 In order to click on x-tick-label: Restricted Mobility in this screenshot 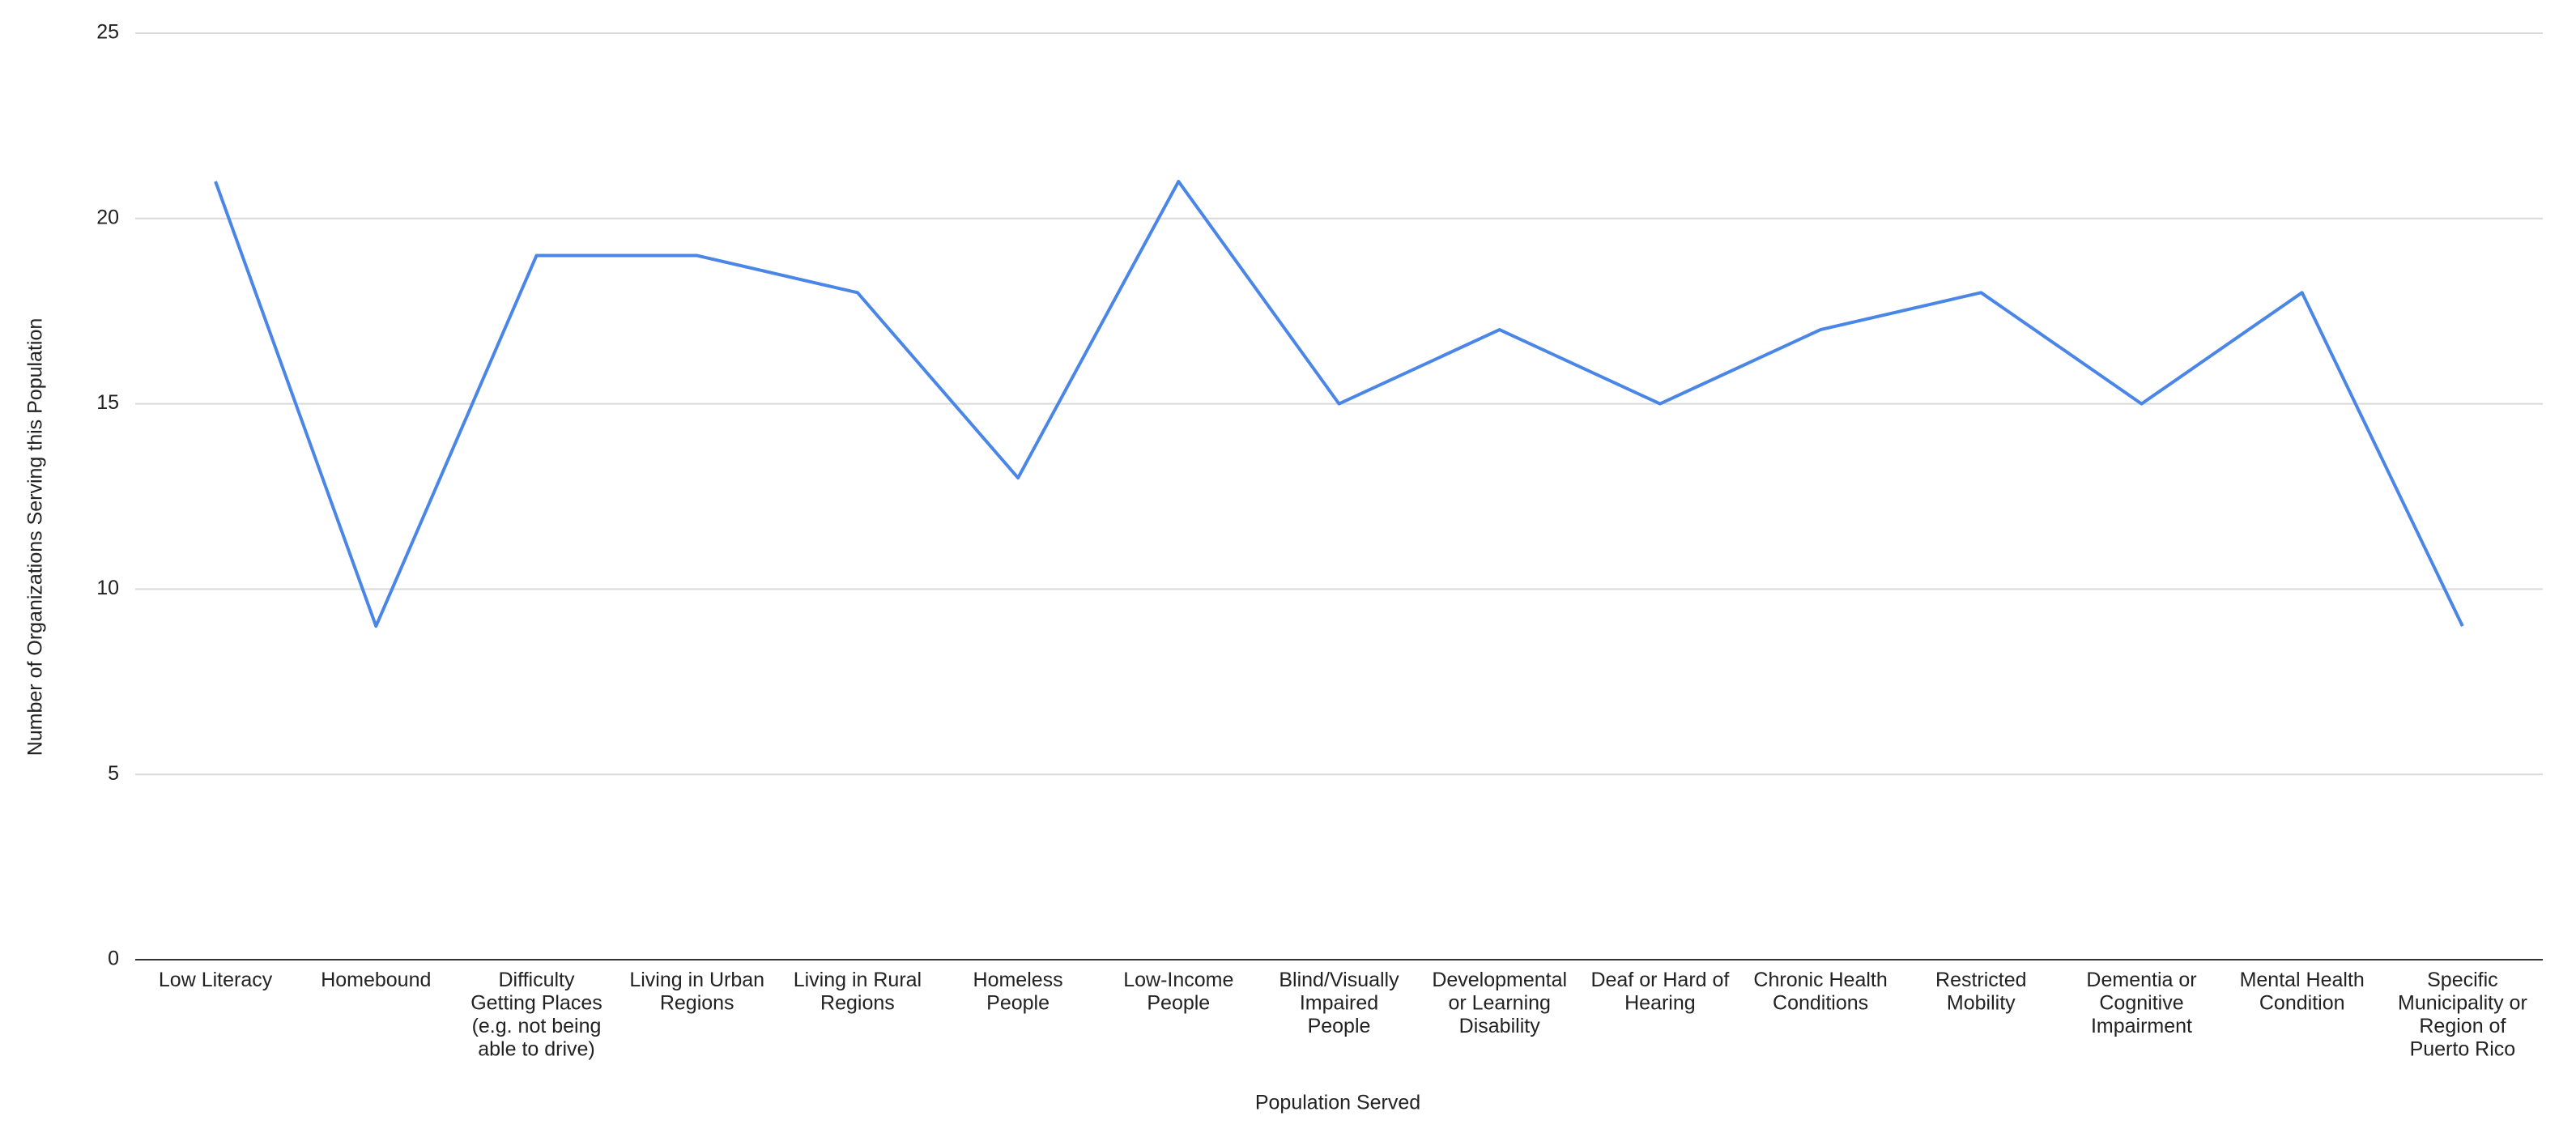, I will do `click(1981, 992)`.